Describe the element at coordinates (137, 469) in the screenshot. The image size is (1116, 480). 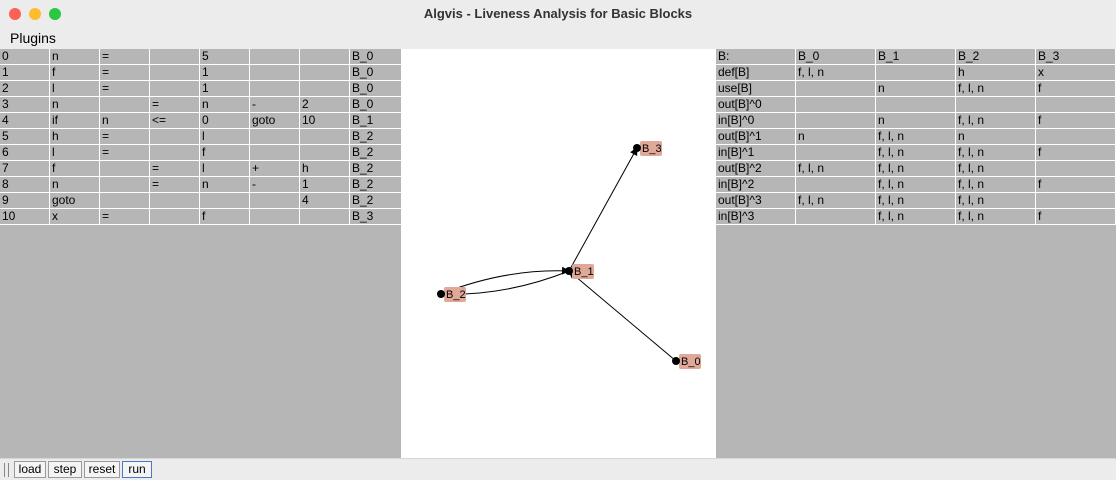
I see `run-button: run` at that location.